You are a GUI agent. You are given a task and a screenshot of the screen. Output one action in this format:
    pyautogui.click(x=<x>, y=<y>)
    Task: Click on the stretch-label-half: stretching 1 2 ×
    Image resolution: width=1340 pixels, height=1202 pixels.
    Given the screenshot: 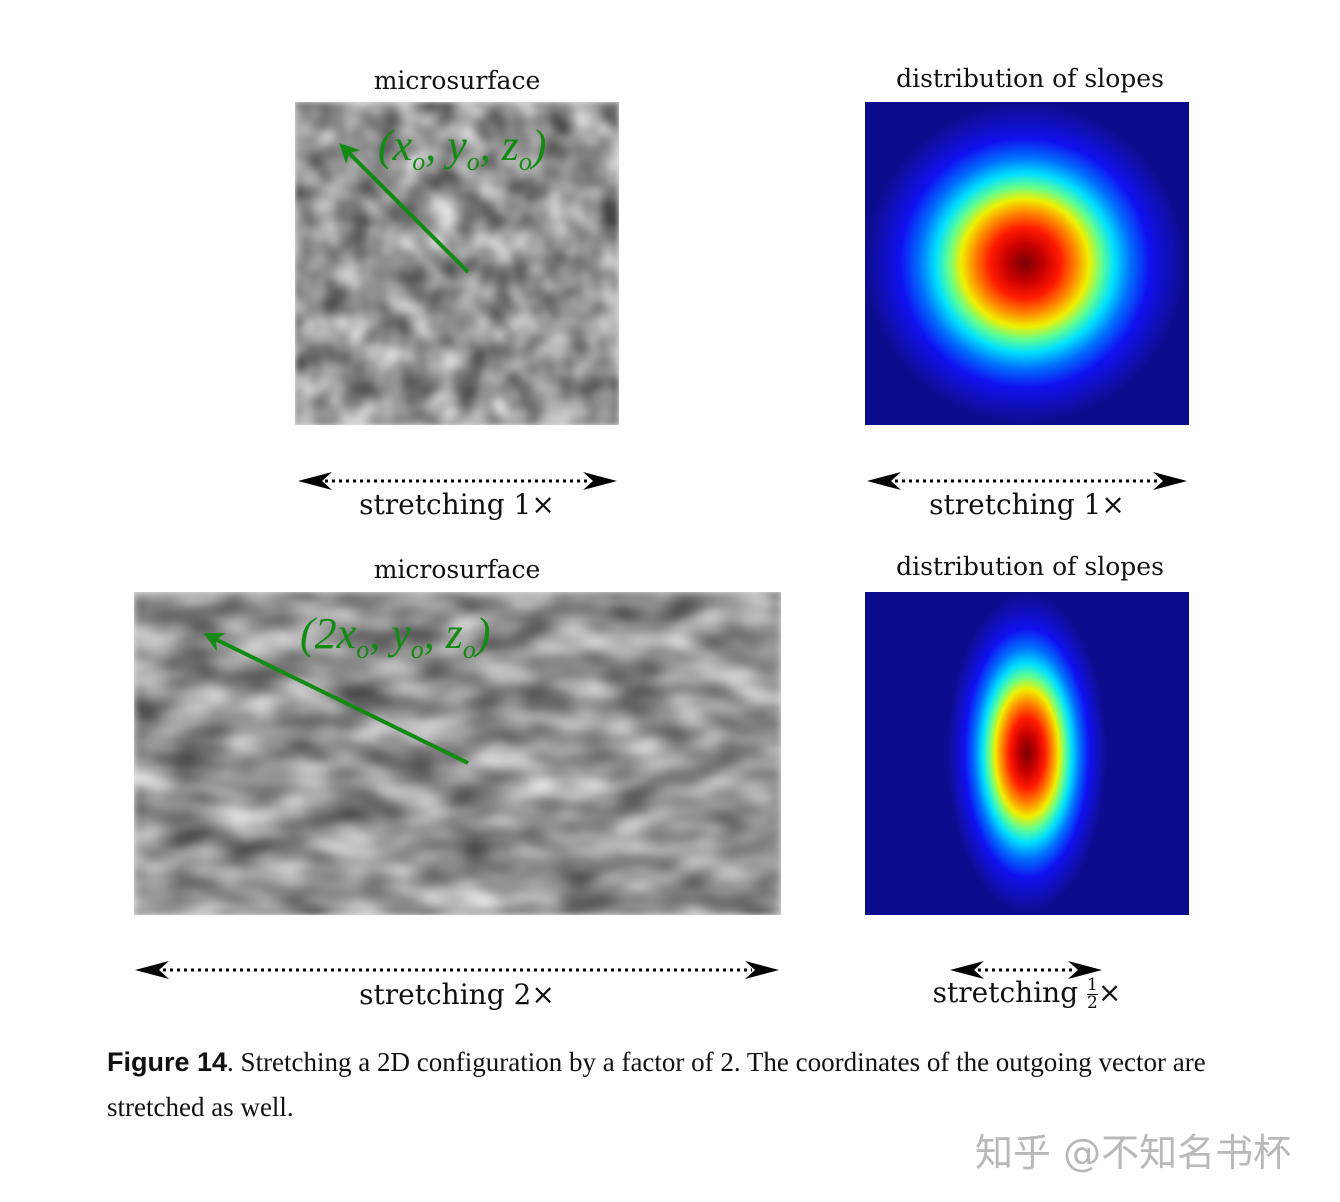 What is the action you would take?
    pyautogui.click(x=1027, y=994)
    